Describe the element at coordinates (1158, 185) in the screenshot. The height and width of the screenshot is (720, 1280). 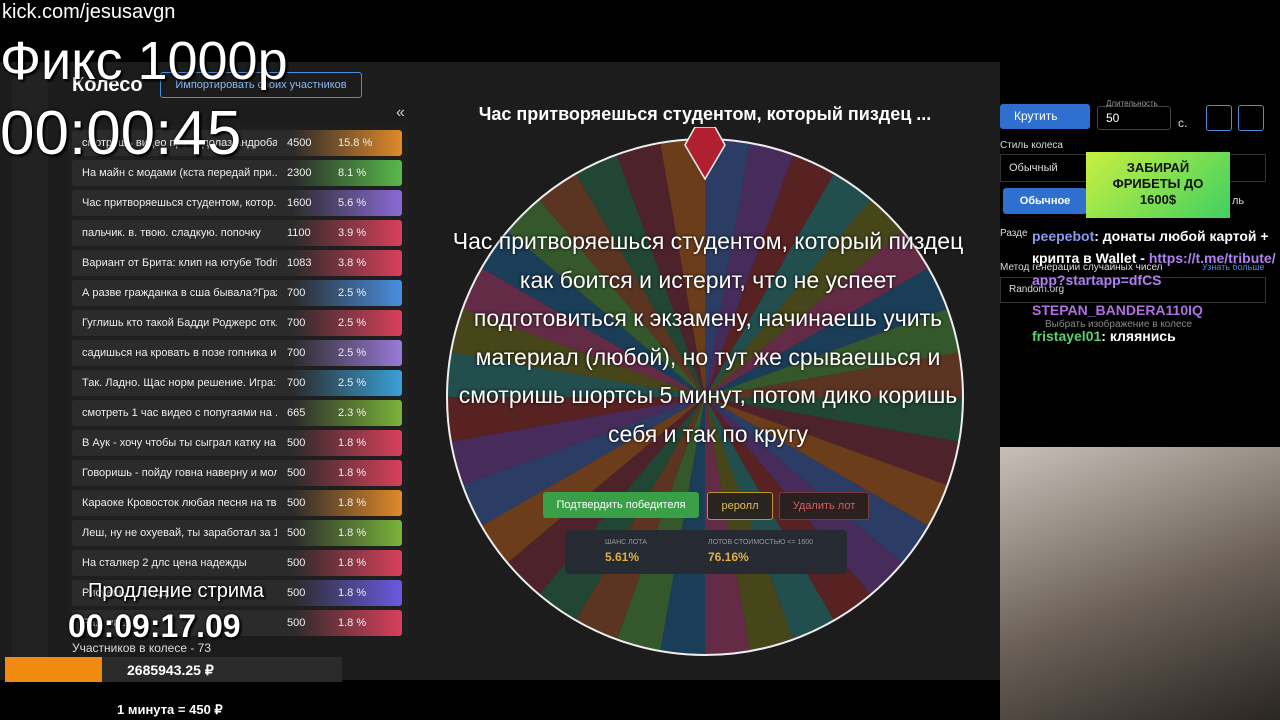
I see `ad-banner: ЗАБИРАЙ ФРИБЕТЫ ДО 1600$` at that location.